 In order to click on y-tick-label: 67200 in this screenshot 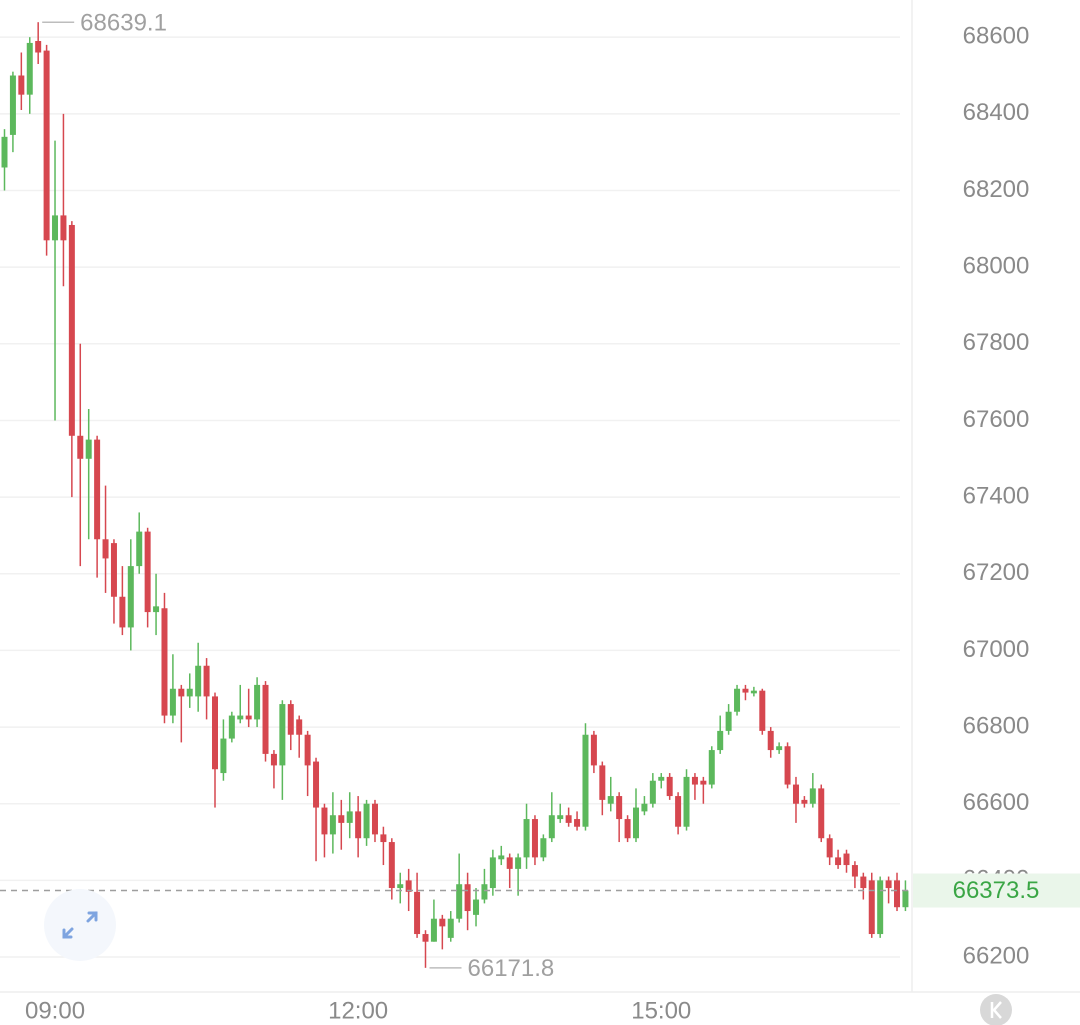, I will do `click(996, 572)`.